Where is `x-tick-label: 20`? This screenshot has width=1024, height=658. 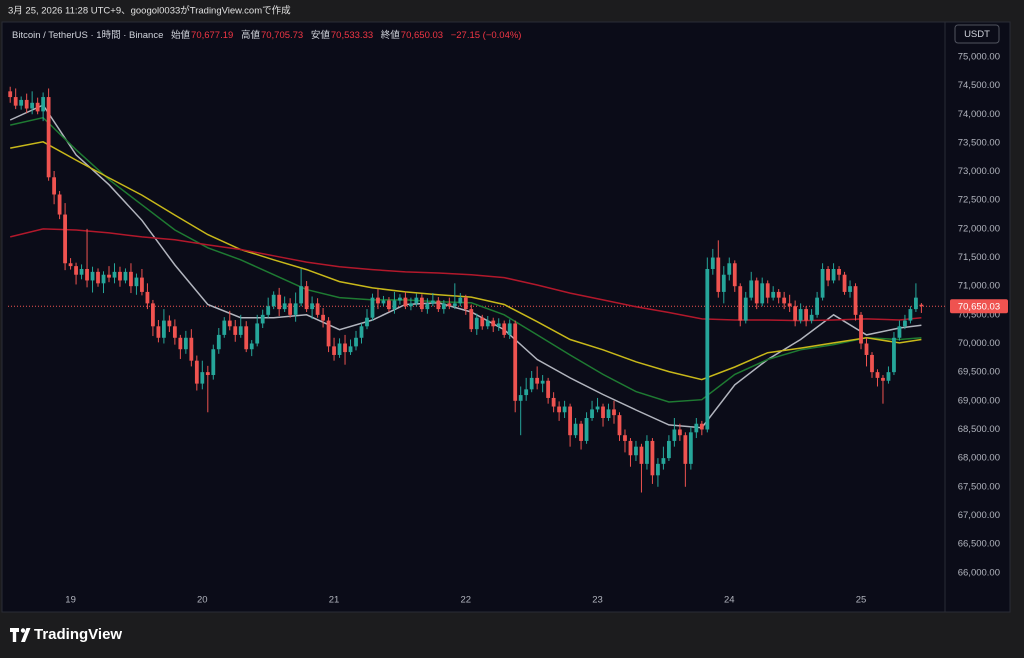 x-tick-label: 20 is located at coordinates (202, 600).